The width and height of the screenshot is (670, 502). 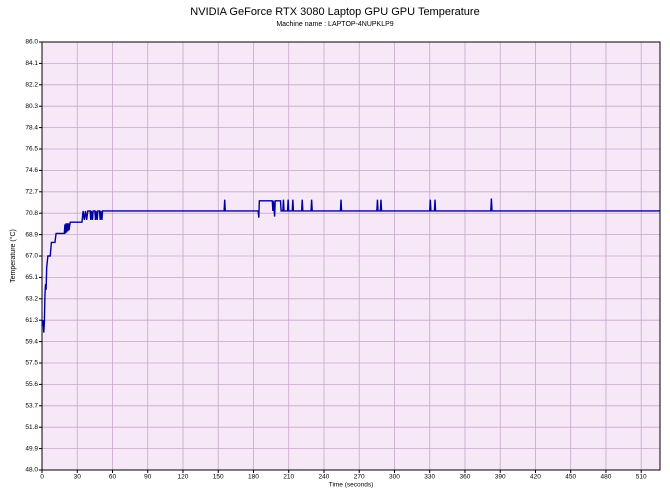 What do you see at coordinates (31, 277) in the screenshot?
I see `y-tick-label: 65.1` at bounding box center [31, 277].